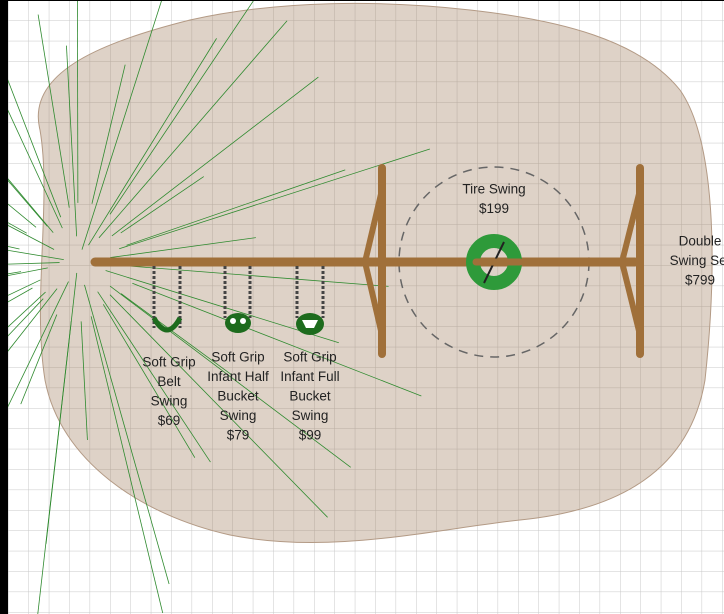  What do you see at coordinates (362, 0) in the screenshot?
I see `top-edge` at bounding box center [362, 0].